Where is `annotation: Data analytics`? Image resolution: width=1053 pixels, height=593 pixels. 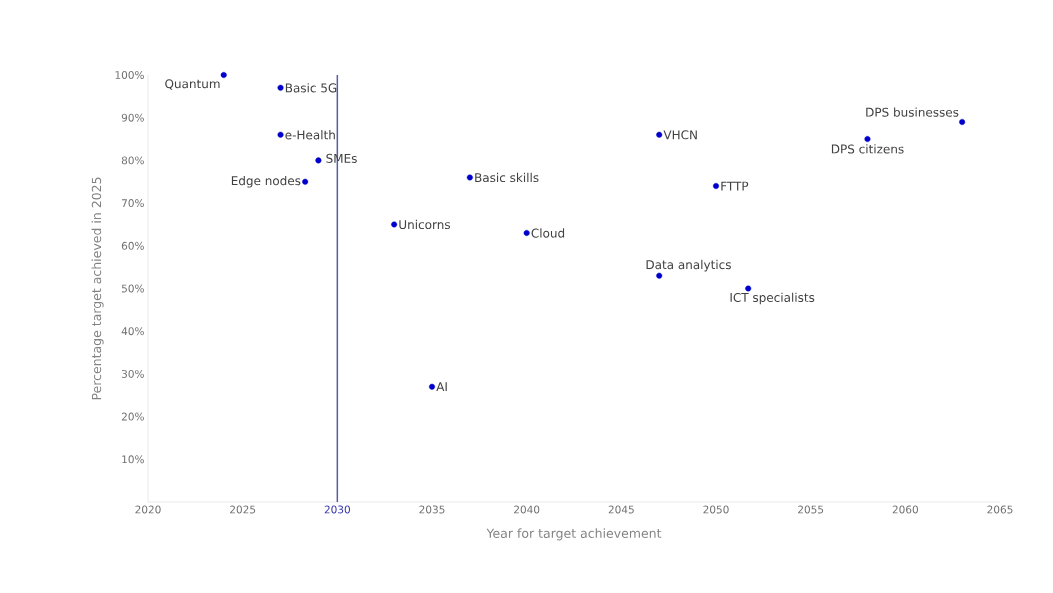
annotation: Data analytics is located at coordinates (688, 265).